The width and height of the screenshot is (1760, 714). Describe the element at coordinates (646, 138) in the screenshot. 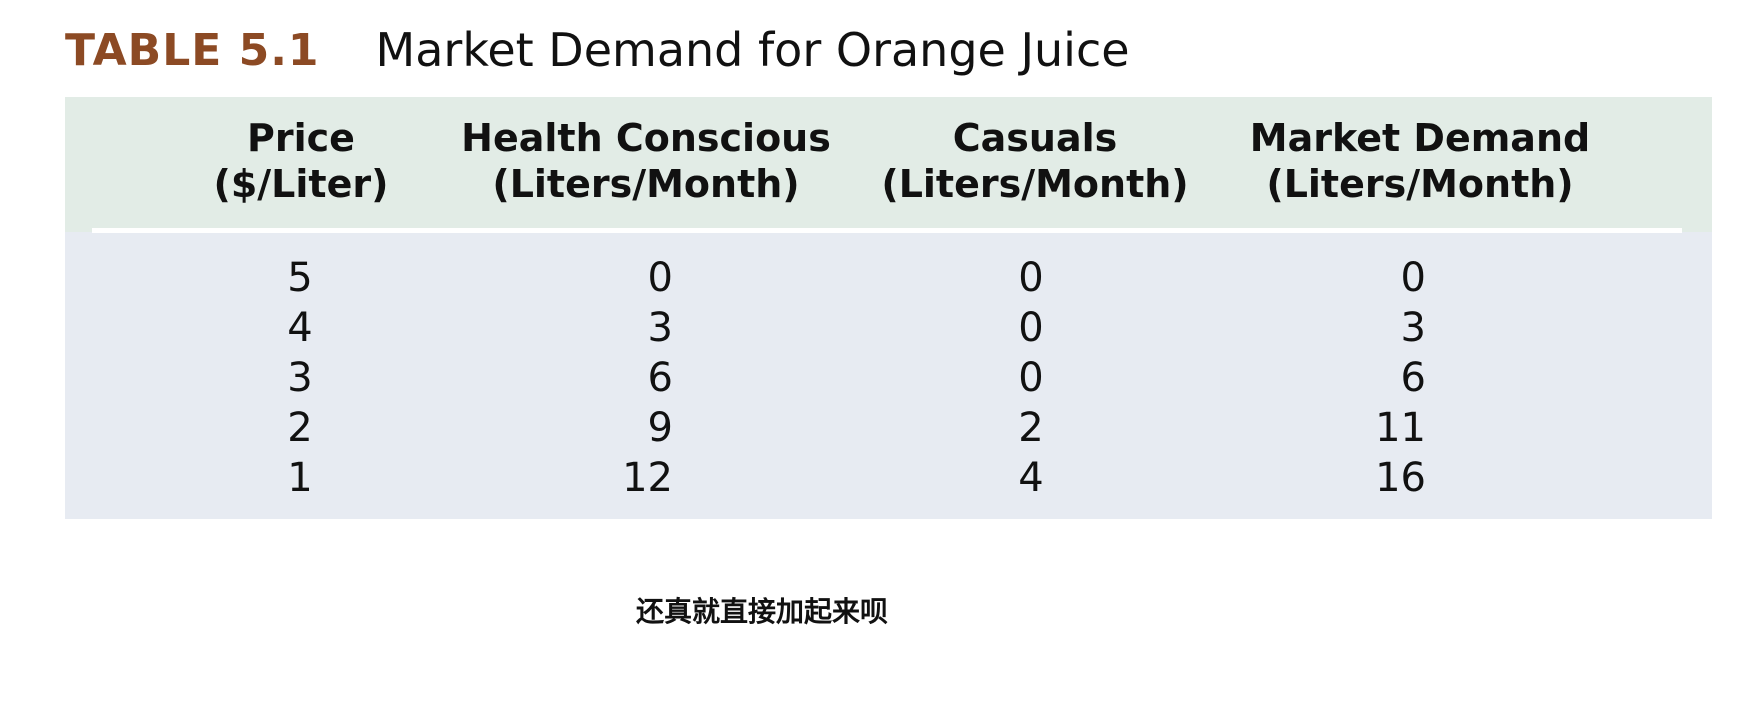

I see `column-header-title: Health Conscious` at that location.